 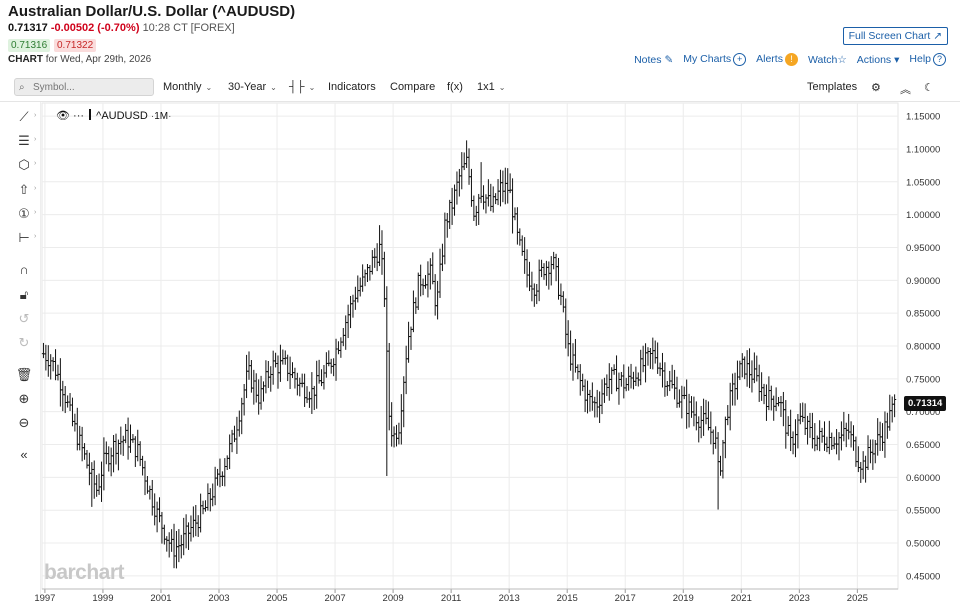 What do you see at coordinates (24, 116) in the screenshot?
I see `trendline-tool-icon: ⟋` at bounding box center [24, 116].